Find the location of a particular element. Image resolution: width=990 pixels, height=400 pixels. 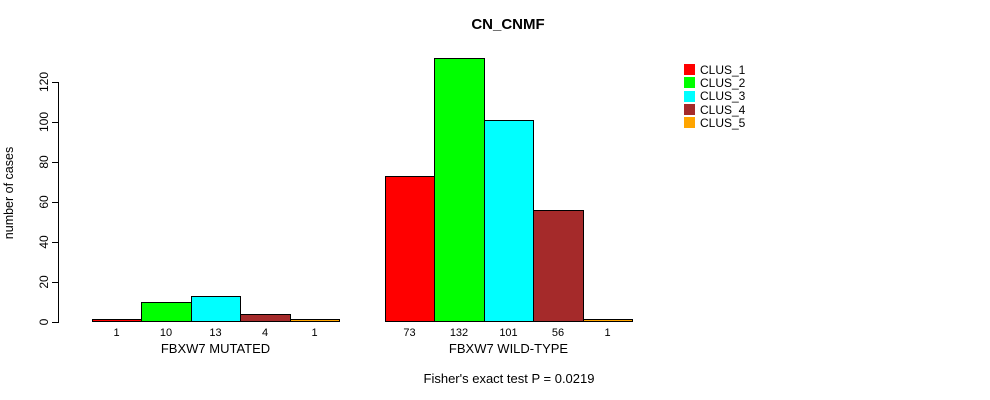

bar-clus_1-group2 is located at coordinates (410, 249).